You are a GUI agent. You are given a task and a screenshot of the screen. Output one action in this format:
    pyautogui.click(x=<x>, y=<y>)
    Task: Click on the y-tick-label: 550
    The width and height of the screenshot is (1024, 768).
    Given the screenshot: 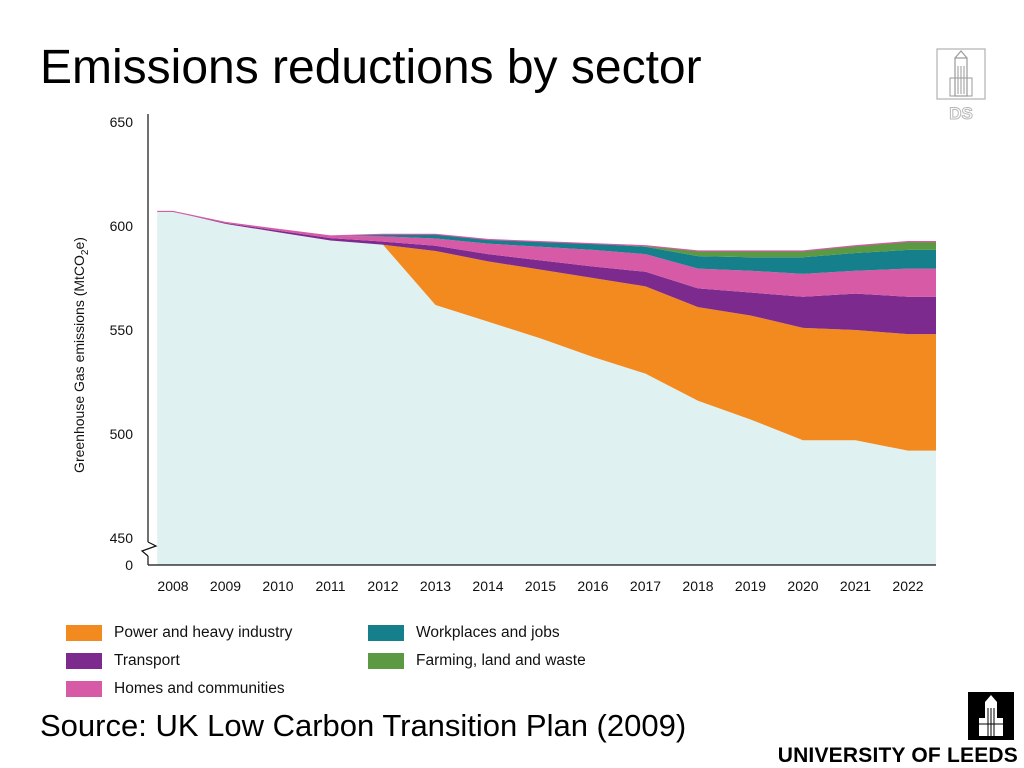 What is the action you would take?
    pyautogui.click(x=122, y=330)
    